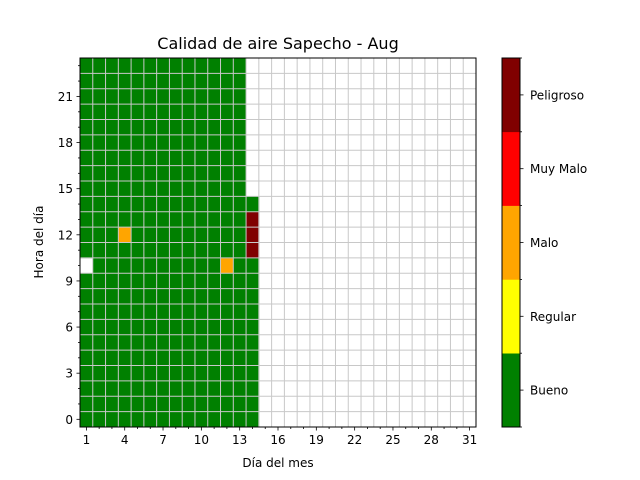  I want to click on chart-title: Calidad de aire Sapecho - Aug, so click(277, 43).